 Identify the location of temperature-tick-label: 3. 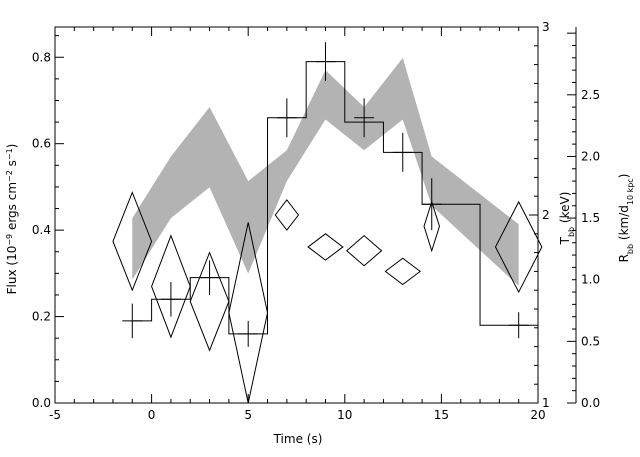
(546, 27).